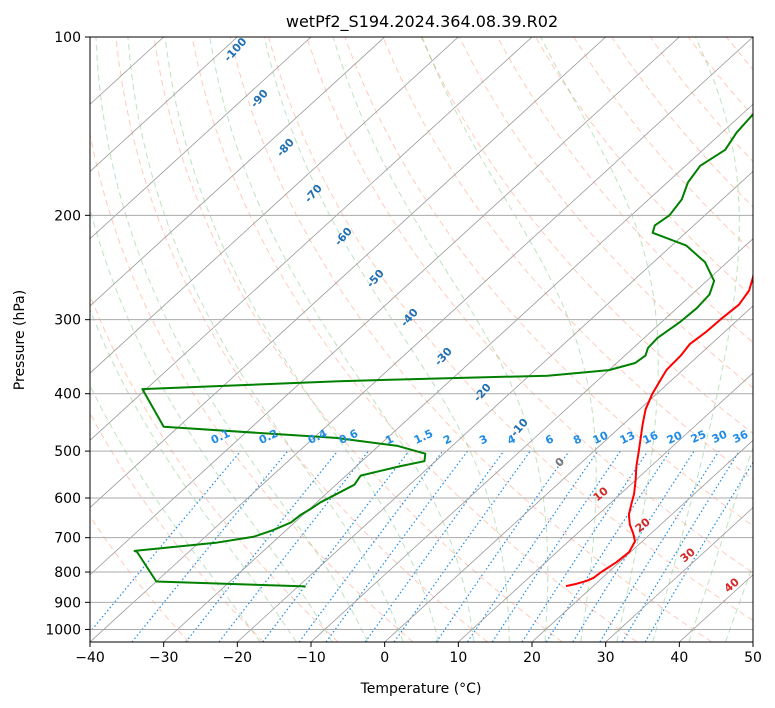 The image size is (775, 708). I want to click on y-tick-label: 800, so click(67, 573).